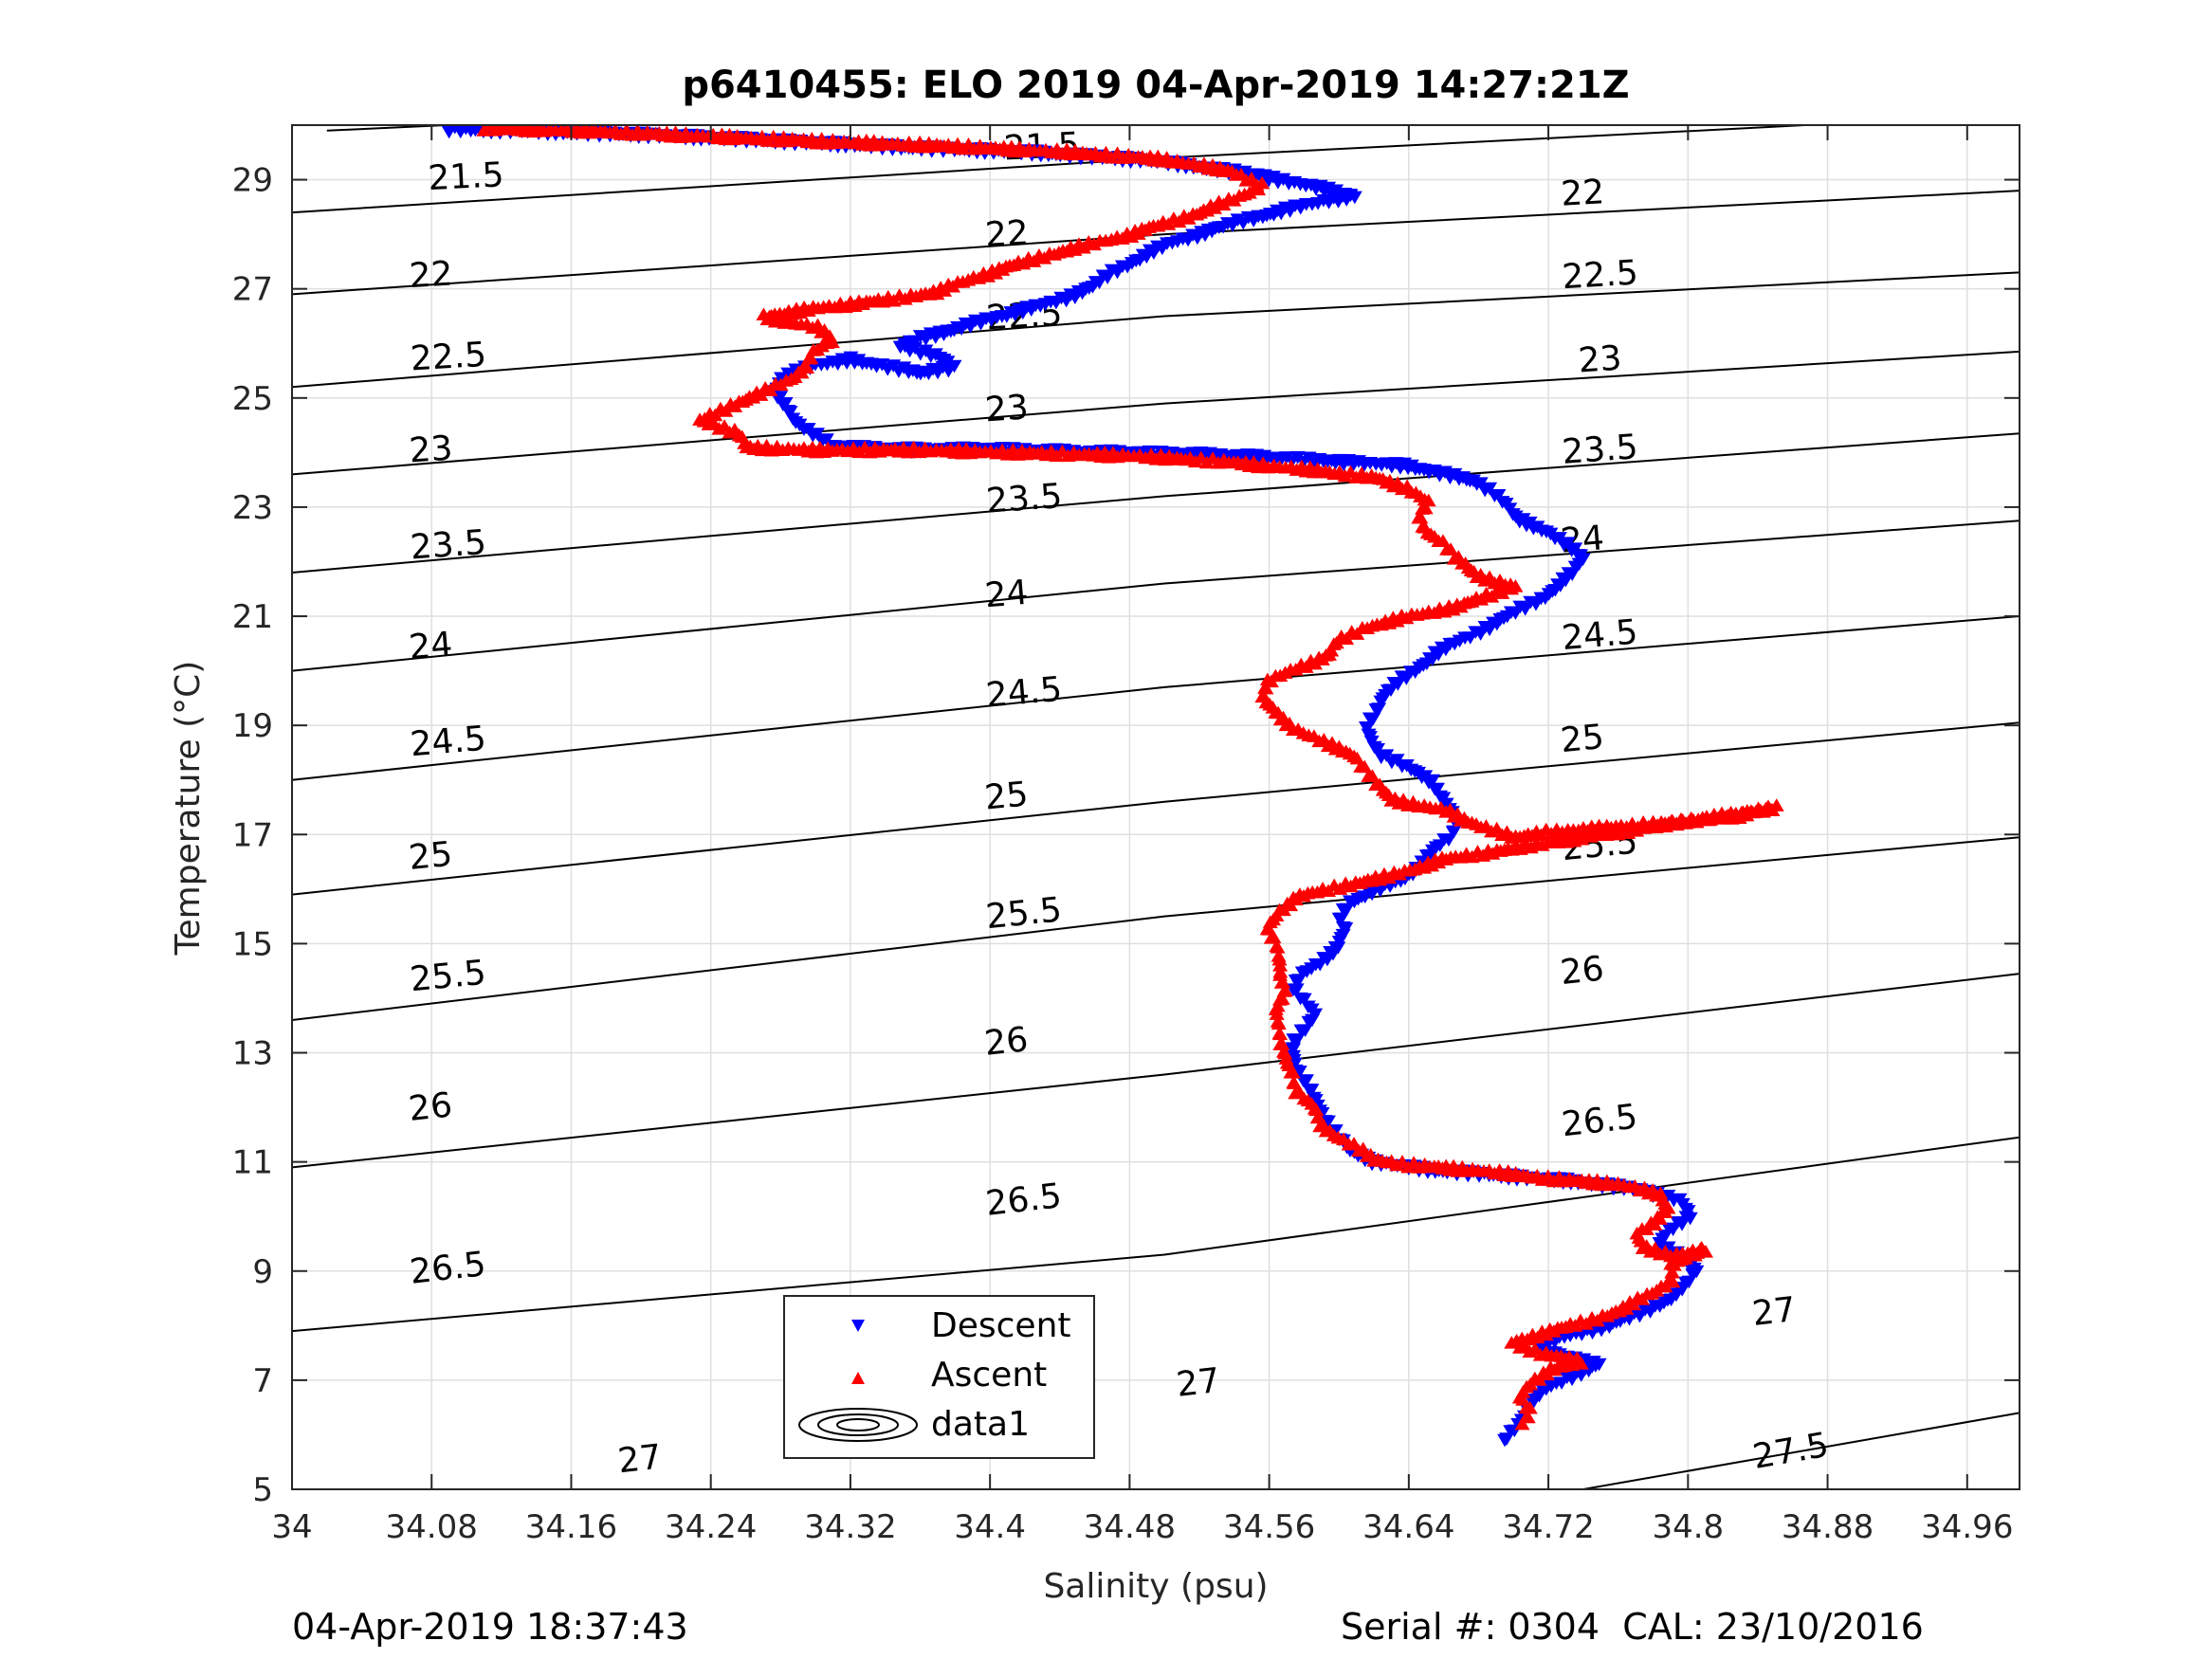  Describe the element at coordinates (252, 617) in the screenshot. I see `y-tick-label: 21` at that location.